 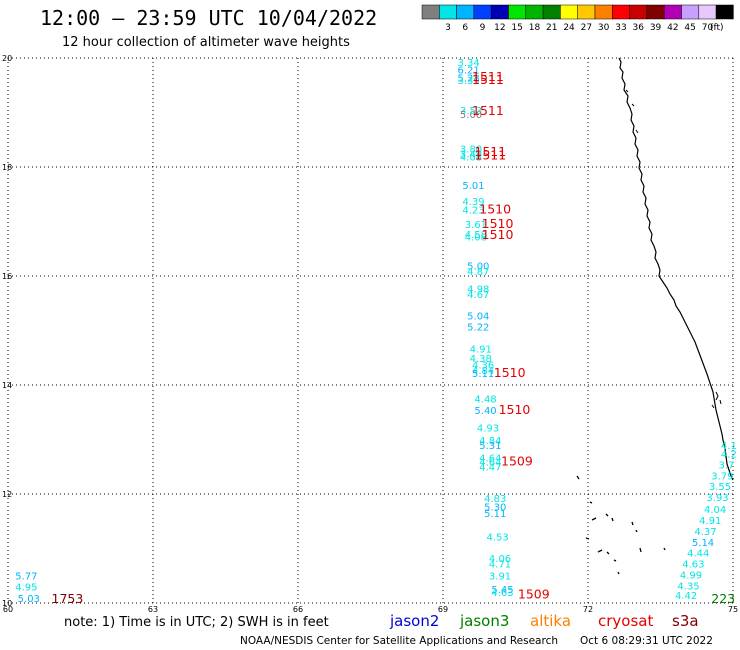 I want to click on swh-value: 4.83, so click(x=495, y=499).